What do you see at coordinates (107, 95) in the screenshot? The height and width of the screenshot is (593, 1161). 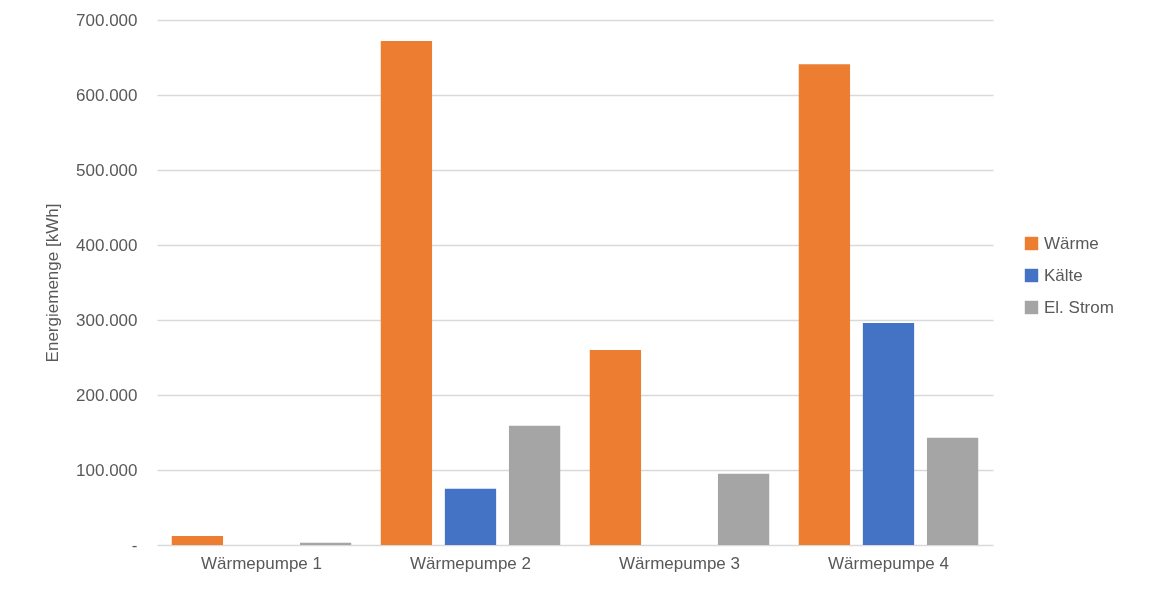 I see `y-tick-label: 600.000` at bounding box center [107, 95].